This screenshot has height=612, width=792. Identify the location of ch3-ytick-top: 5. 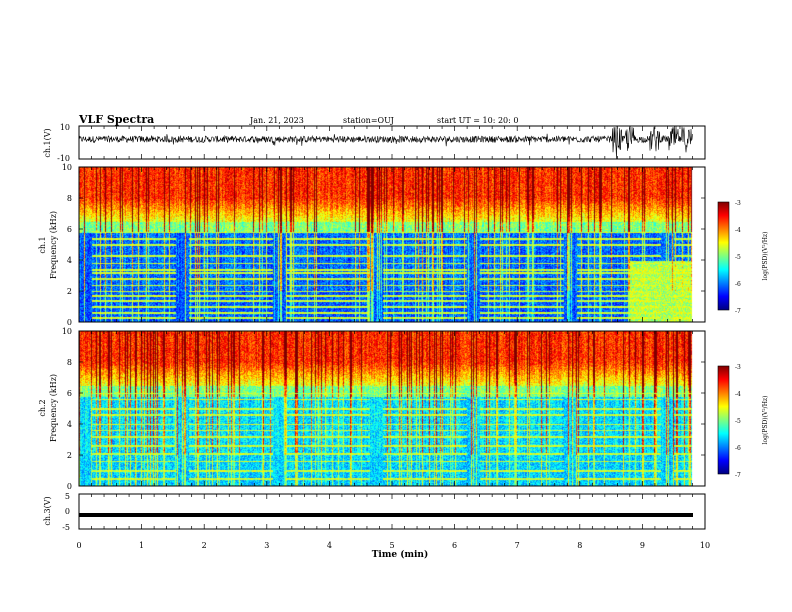
(67, 496).